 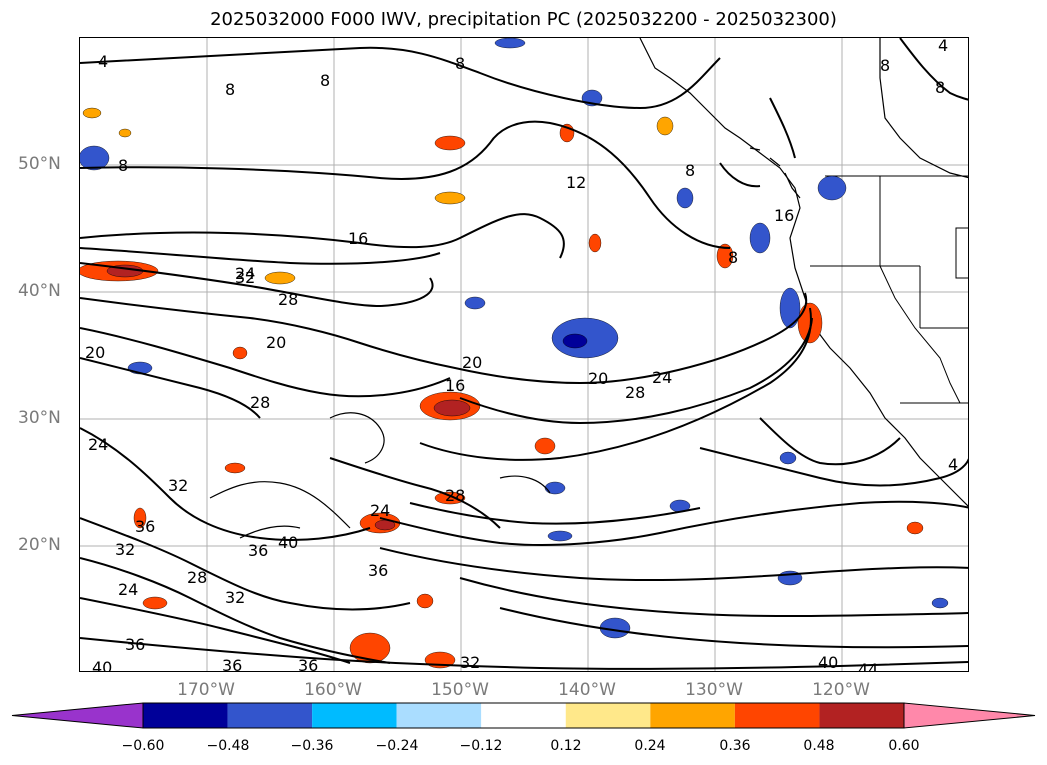 What do you see at coordinates (904, 746) in the screenshot?
I see `colorbar-tick: 0.60` at bounding box center [904, 746].